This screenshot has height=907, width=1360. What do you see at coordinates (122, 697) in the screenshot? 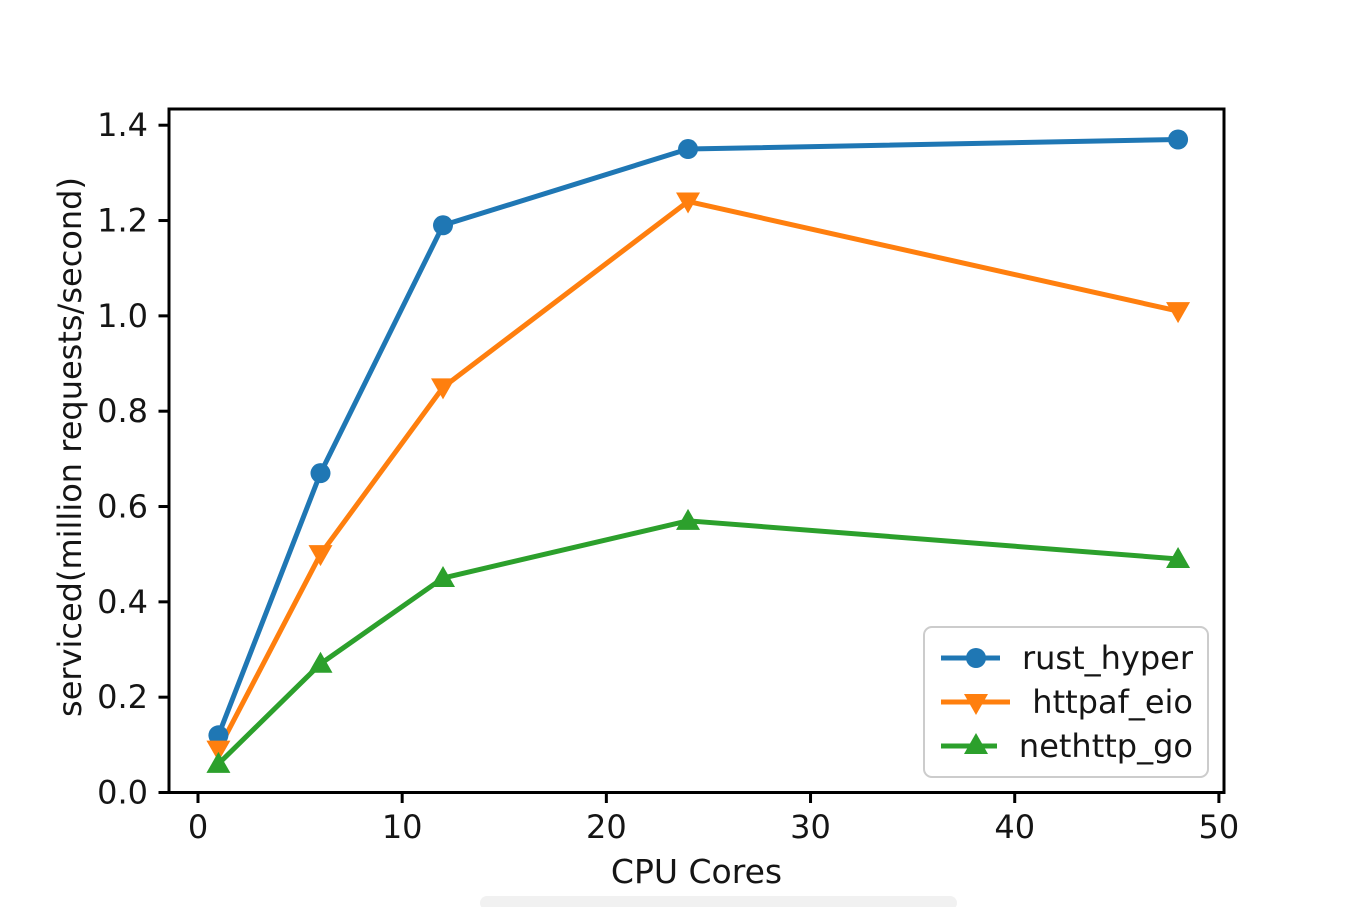
I see `y-tick-label: 0.2` at bounding box center [122, 697].